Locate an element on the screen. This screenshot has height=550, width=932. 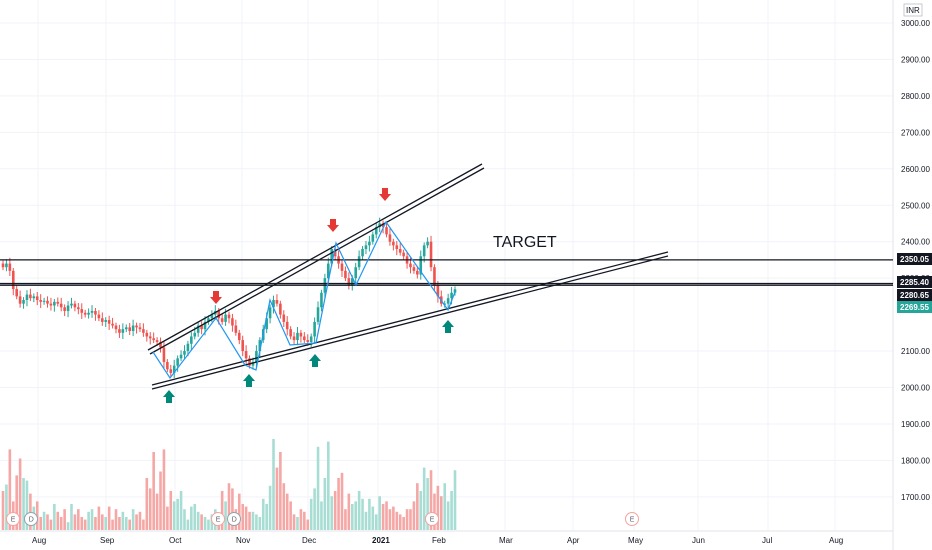
lower-trendline is located at coordinates (410, 318).